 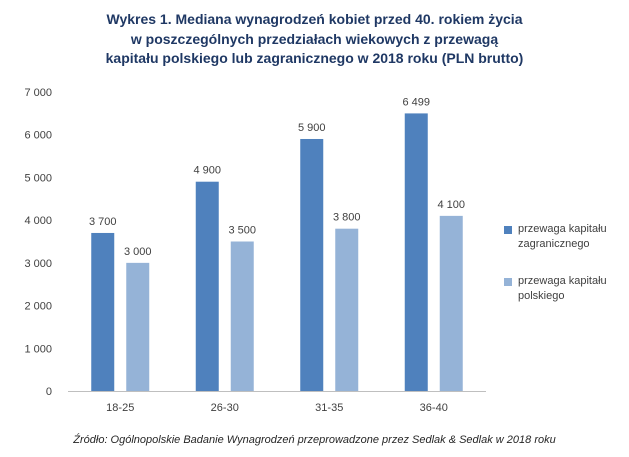 I want to click on data-label: 5 900, so click(x=312, y=128).